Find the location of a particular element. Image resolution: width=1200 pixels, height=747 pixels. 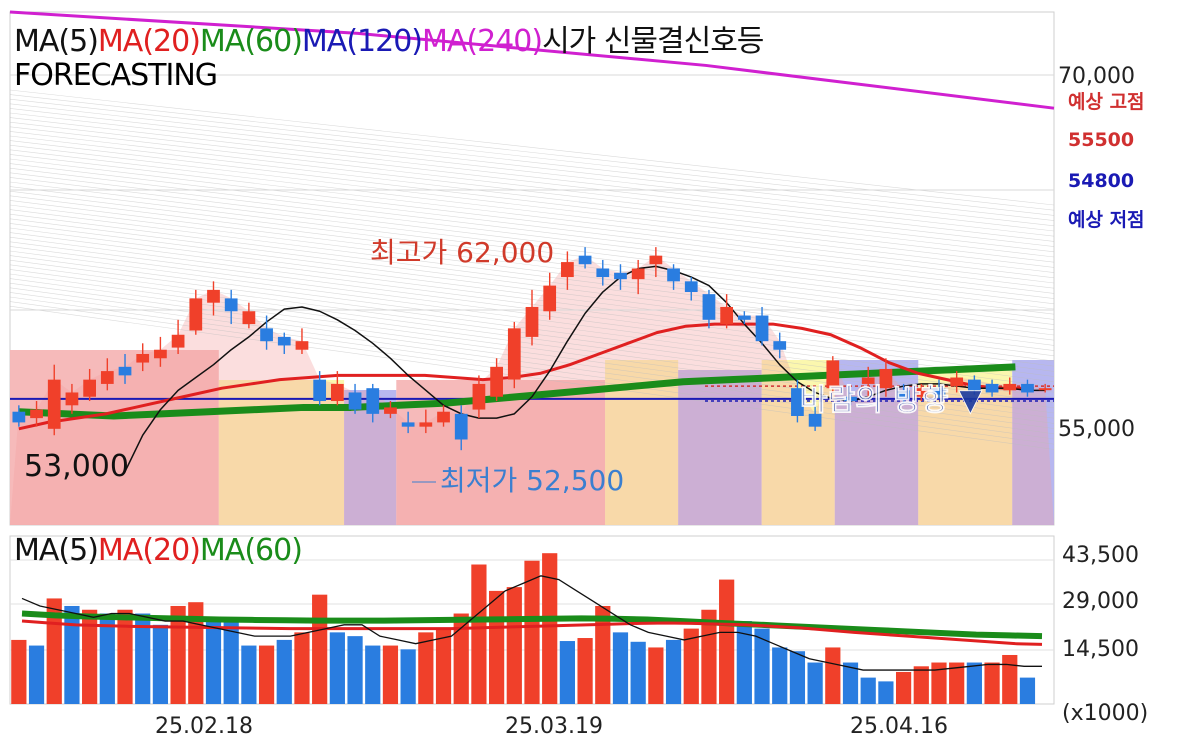

y-tick: 55,000 is located at coordinates (1096, 429).